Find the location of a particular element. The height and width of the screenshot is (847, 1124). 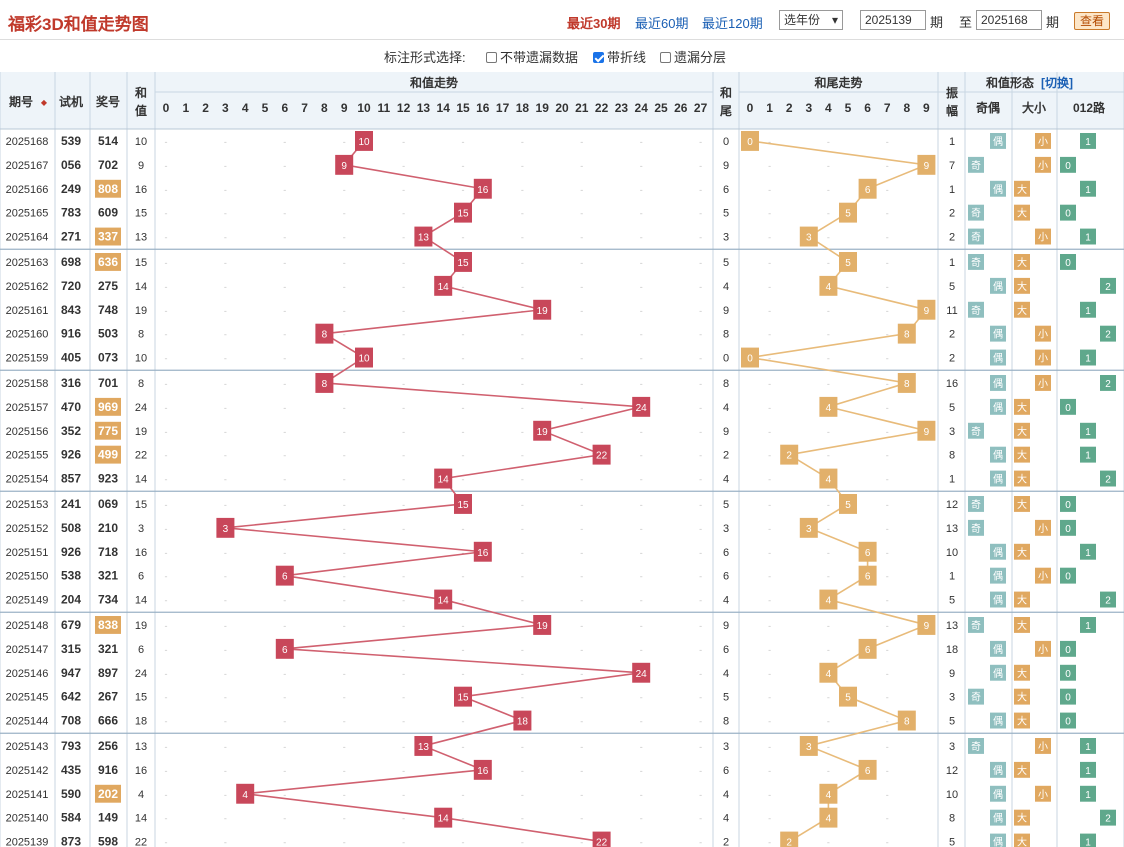

chevron-down-icon: ▾ is located at coordinates (834, 20).